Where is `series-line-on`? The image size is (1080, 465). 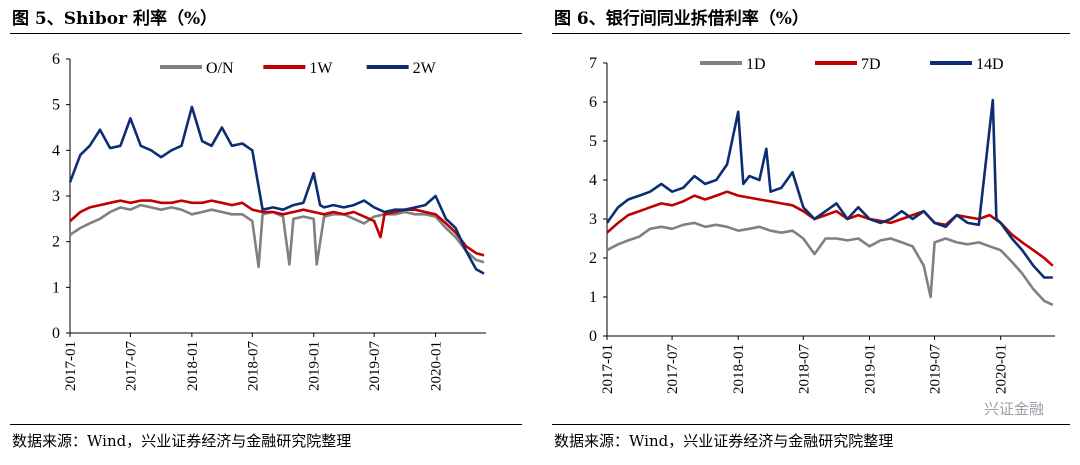 series-line-on is located at coordinates (277, 236).